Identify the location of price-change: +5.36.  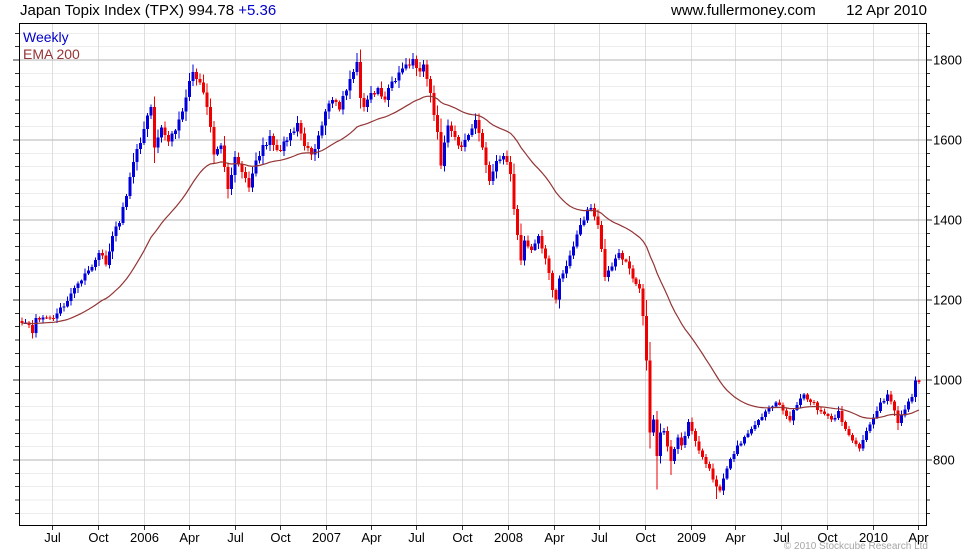
(257, 10).